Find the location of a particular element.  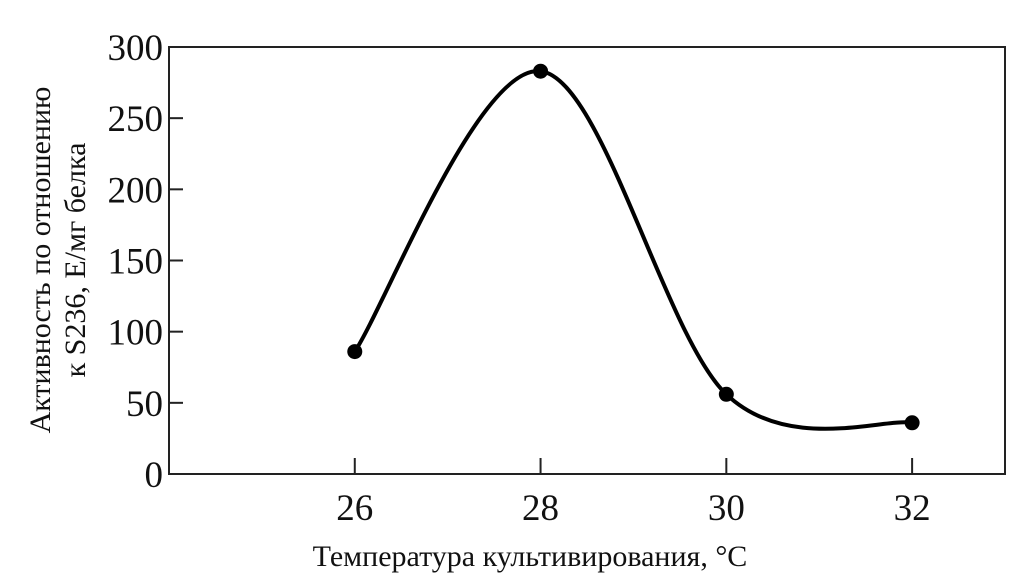

y-axis-label-line-2: к S236, Е/мг белка is located at coordinates (75, 260).